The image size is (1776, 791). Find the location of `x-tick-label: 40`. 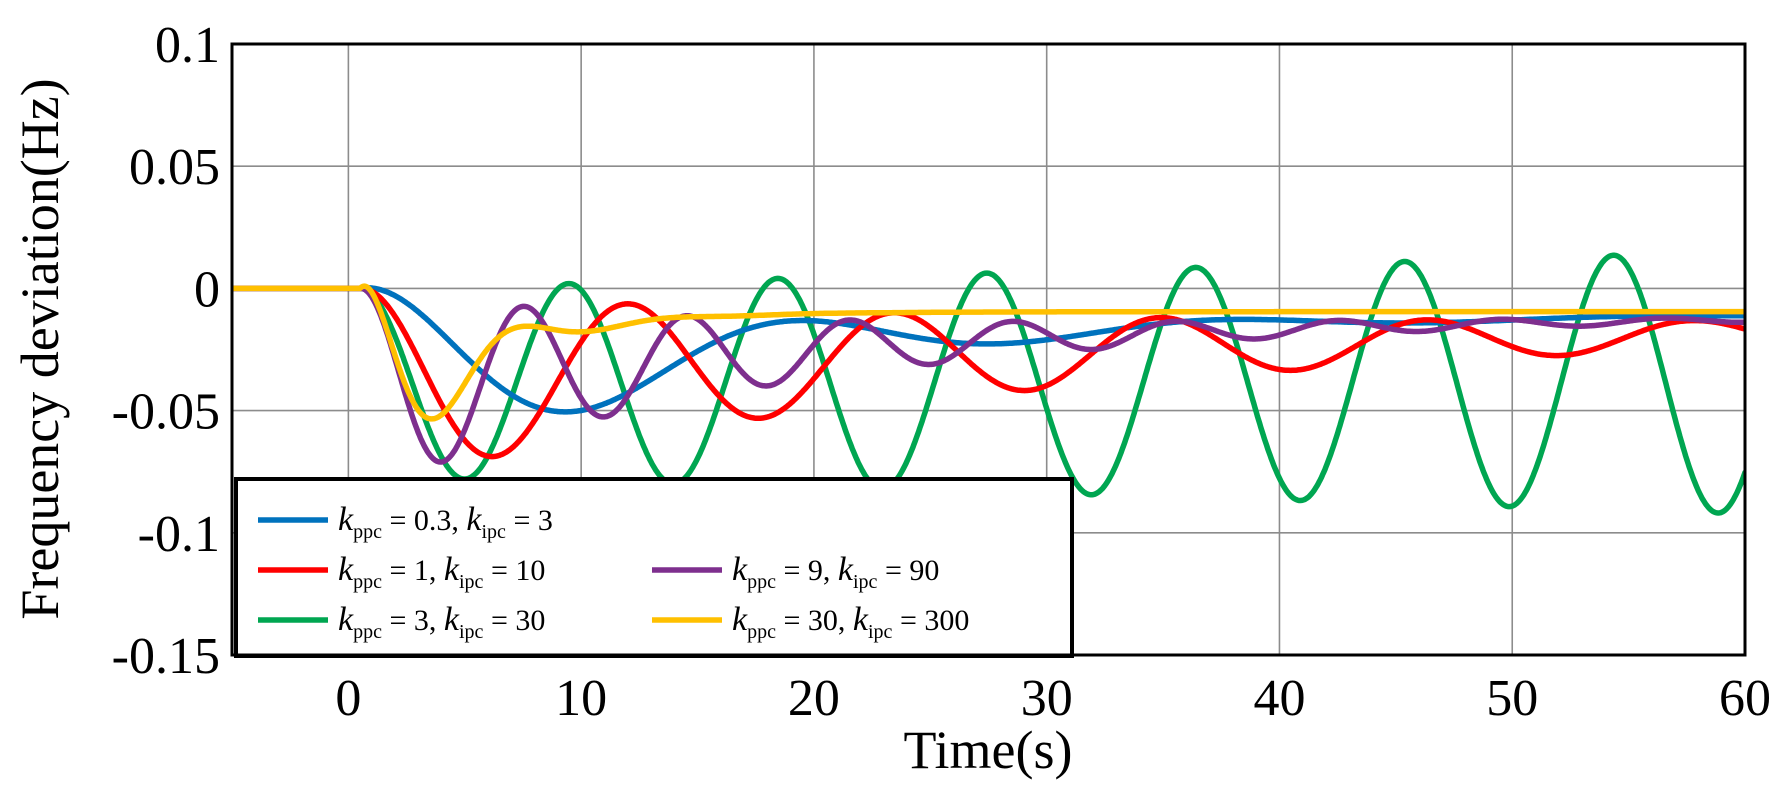

x-tick-label: 40 is located at coordinates (1279, 698).